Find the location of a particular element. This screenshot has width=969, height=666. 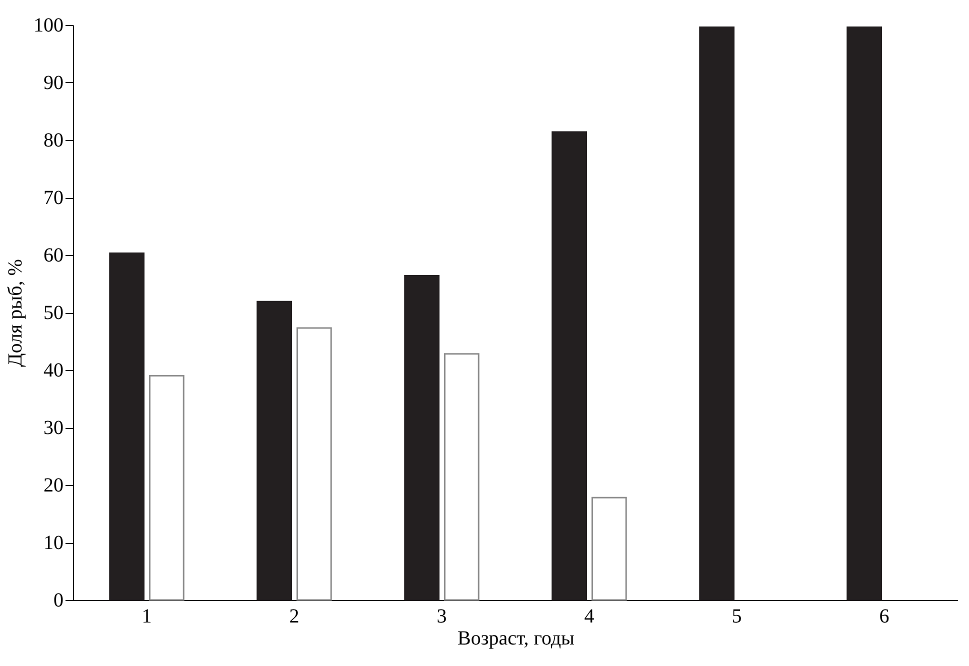

y-tick-label: 20 is located at coordinates (54, 485).